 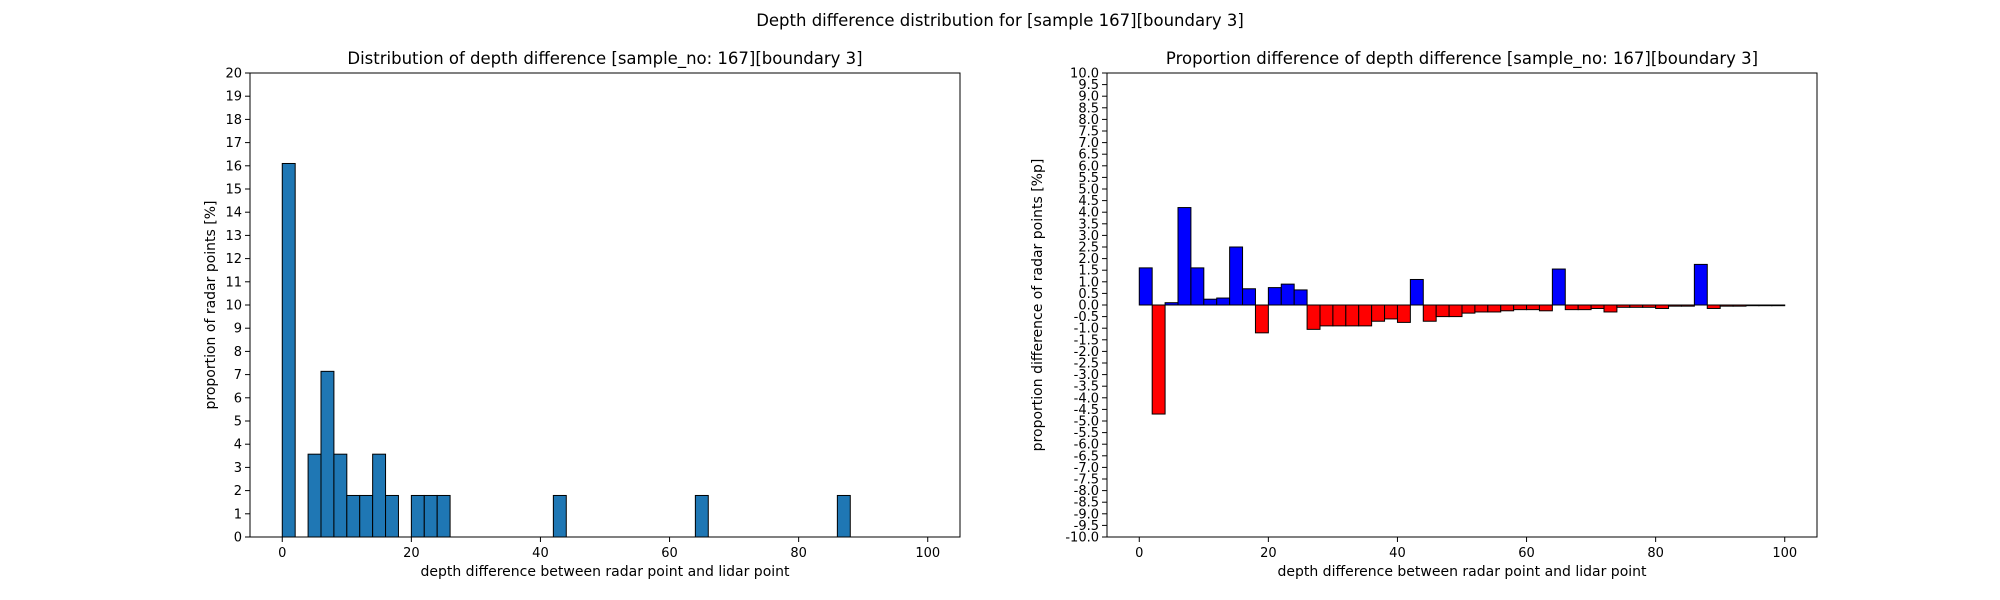 What do you see at coordinates (1088, 271) in the screenshot?
I see `right-chart-y-tick-label: 1.5` at bounding box center [1088, 271].